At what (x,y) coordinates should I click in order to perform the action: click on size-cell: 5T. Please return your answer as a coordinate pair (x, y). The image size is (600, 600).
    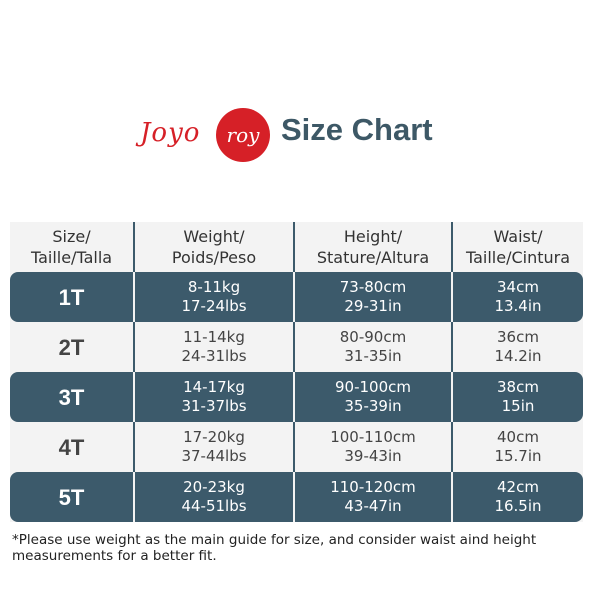
    Looking at the image, I should click on (72, 497).